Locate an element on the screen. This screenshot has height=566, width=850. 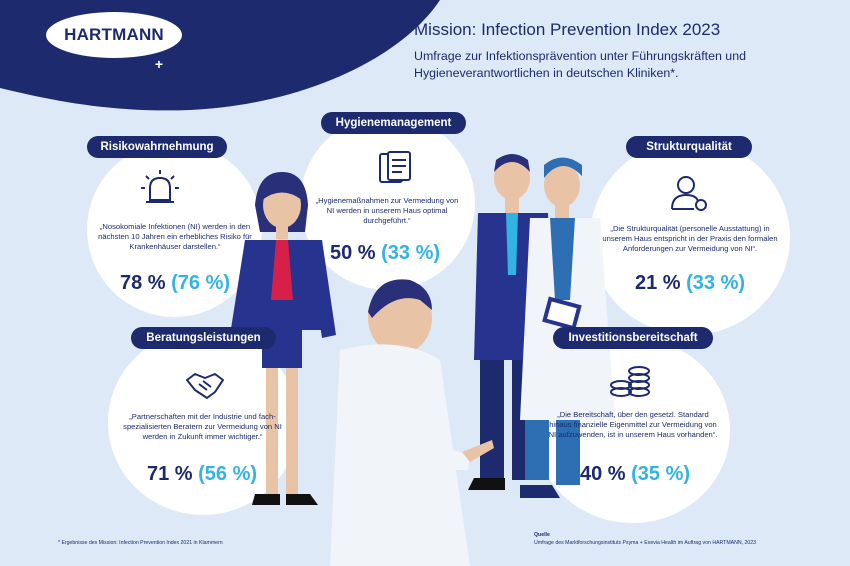
stat-invest: 40 % (35 %) is located at coordinates (635, 474).